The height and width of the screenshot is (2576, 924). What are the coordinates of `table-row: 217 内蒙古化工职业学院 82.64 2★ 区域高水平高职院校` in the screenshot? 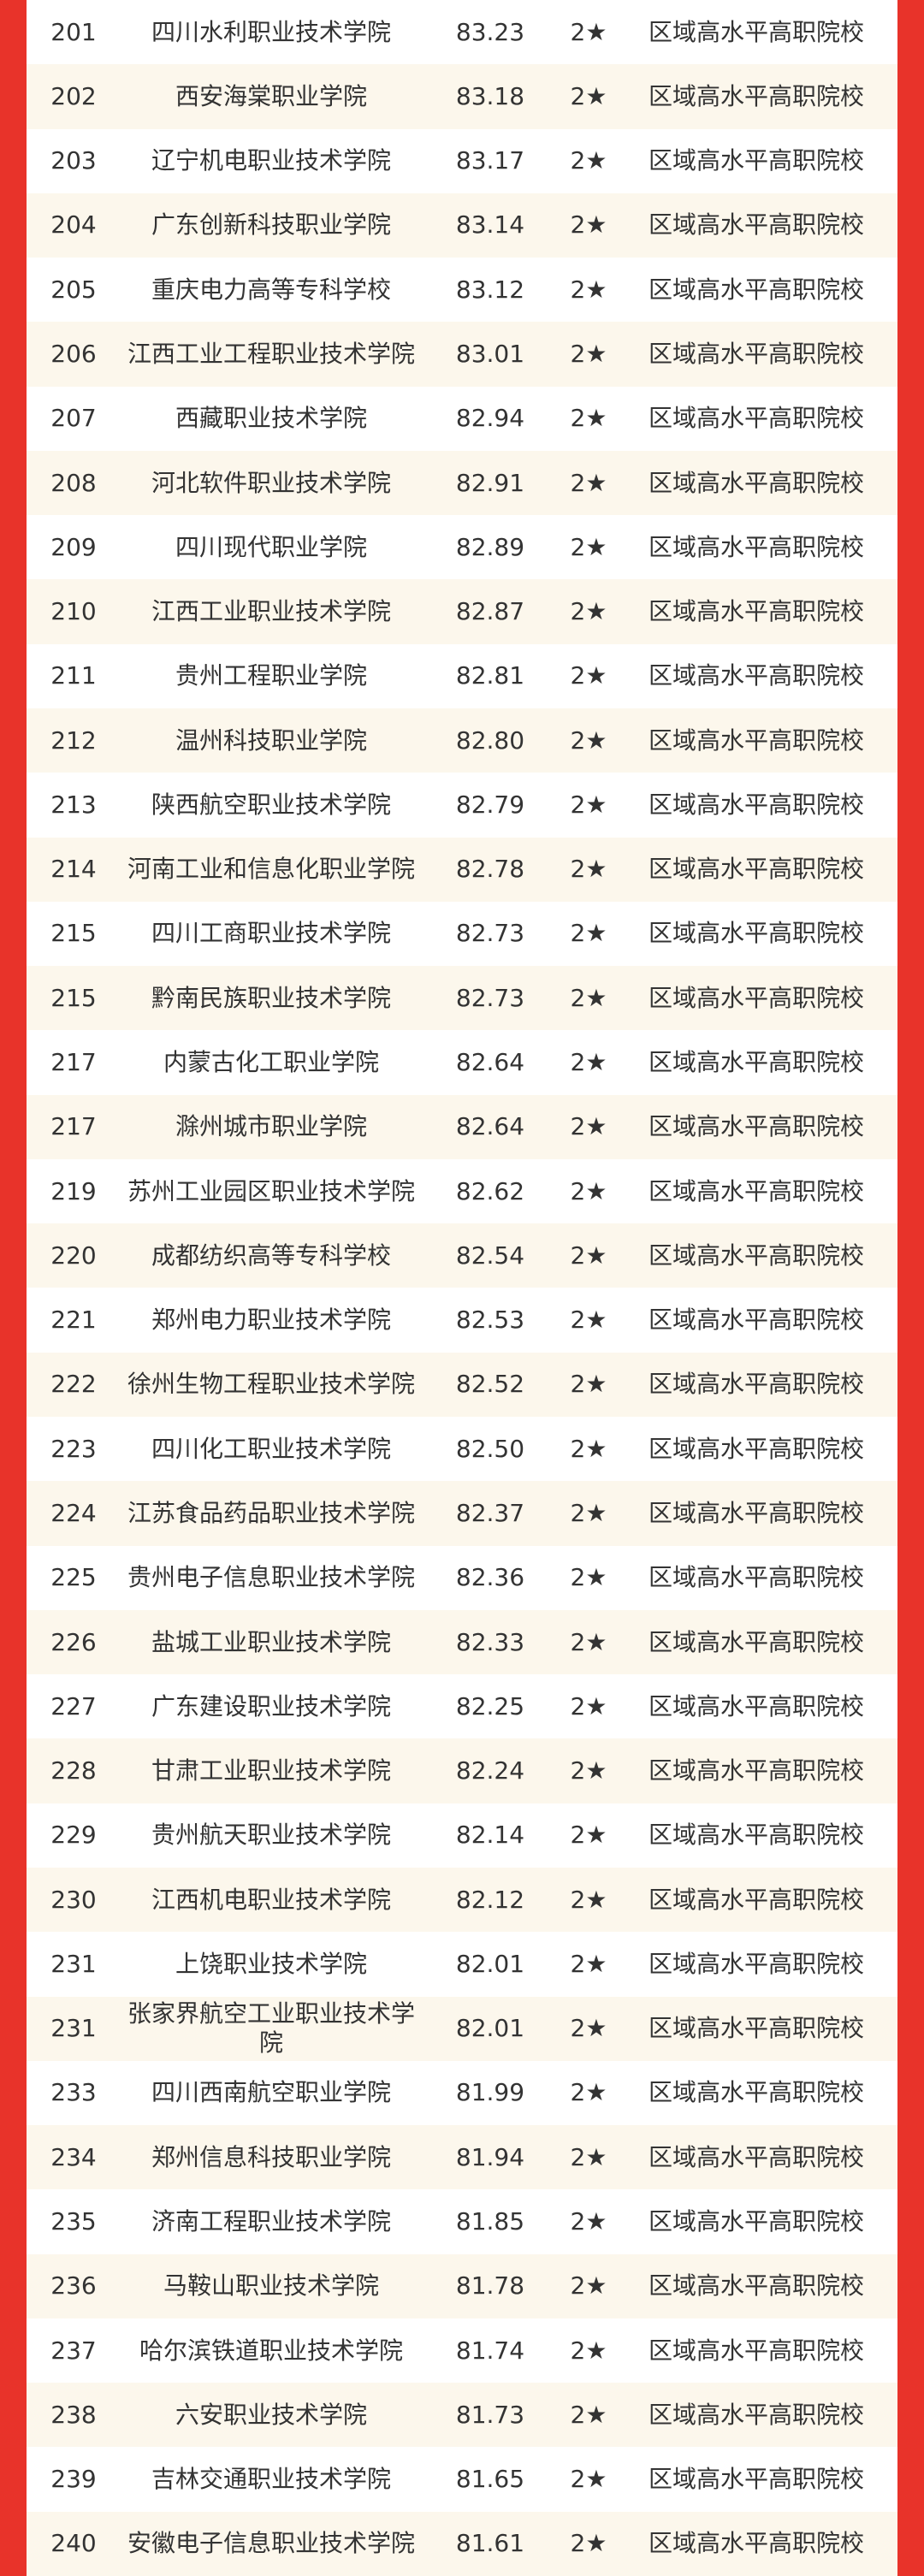 It's located at (462, 1062).